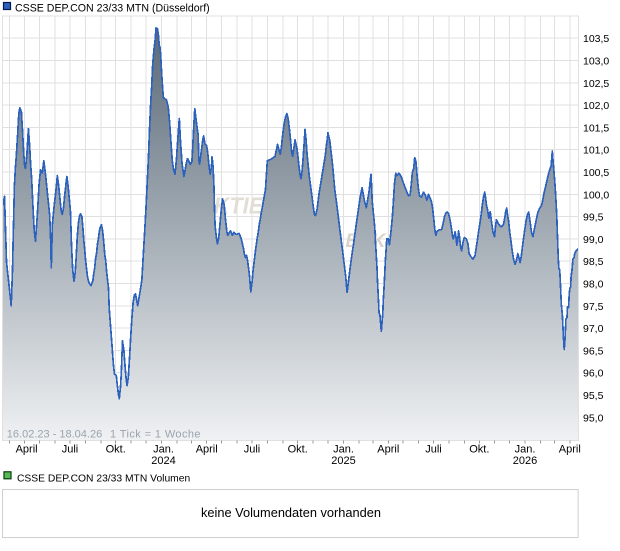 The width and height of the screenshot is (620, 551). What do you see at coordinates (593, 374) in the screenshot?
I see `svg-text: 96,0` at bounding box center [593, 374].